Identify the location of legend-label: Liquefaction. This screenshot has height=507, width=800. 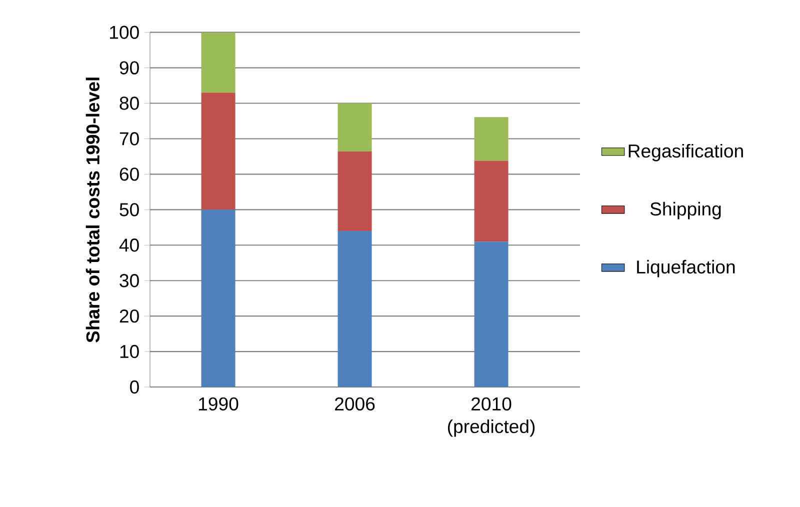
(686, 269).